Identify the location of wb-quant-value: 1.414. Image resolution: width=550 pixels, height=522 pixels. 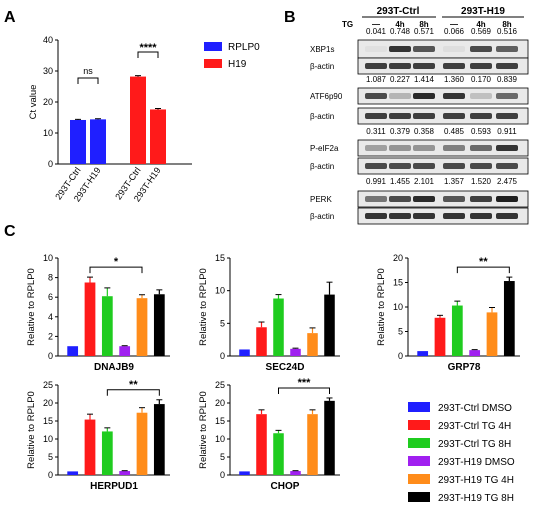
(424, 79).